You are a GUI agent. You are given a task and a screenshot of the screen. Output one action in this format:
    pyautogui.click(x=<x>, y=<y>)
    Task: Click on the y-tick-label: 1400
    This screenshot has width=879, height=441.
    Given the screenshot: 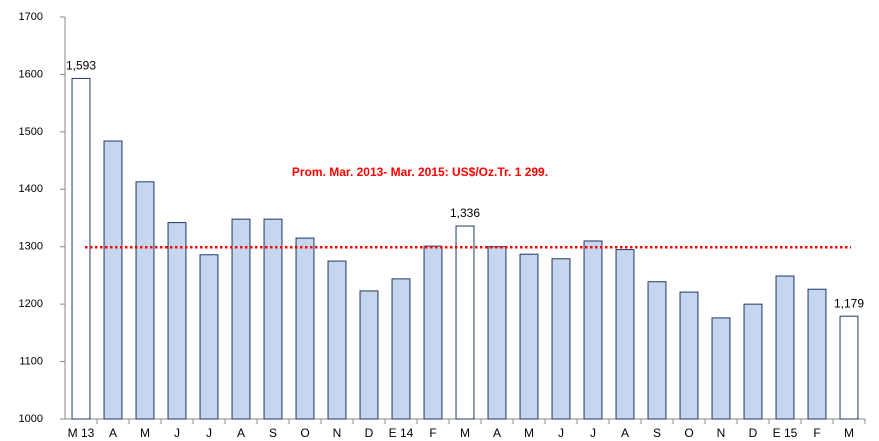 What is the action you would take?
    pyautogui.click(x=31, y=189)
    